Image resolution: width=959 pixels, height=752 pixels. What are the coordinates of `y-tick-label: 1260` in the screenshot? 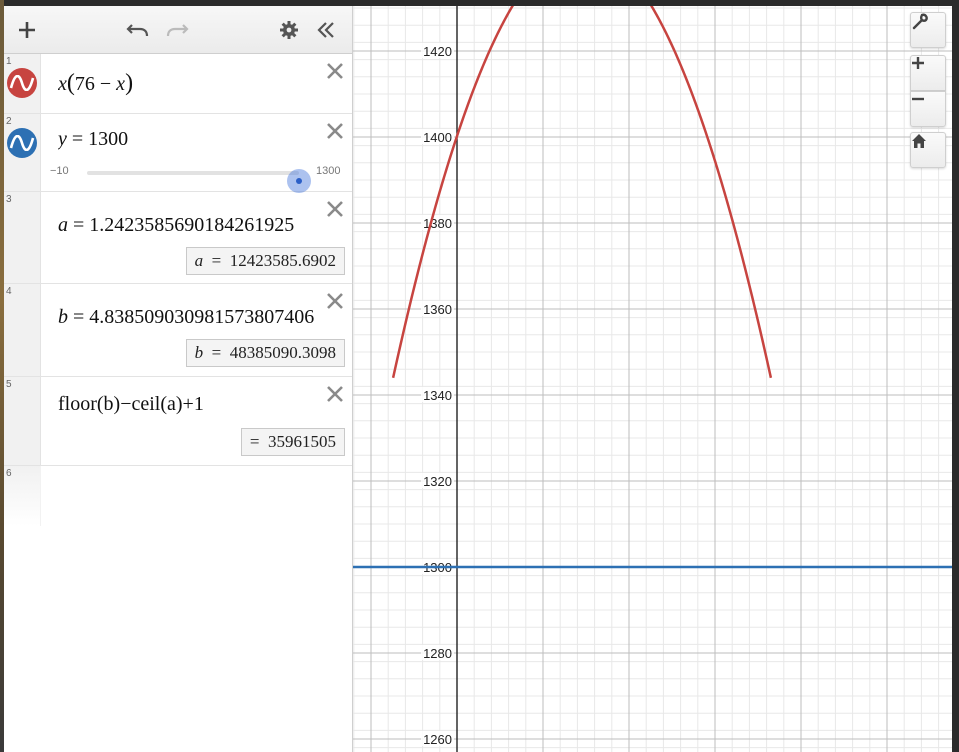 It's located at (437, 739).